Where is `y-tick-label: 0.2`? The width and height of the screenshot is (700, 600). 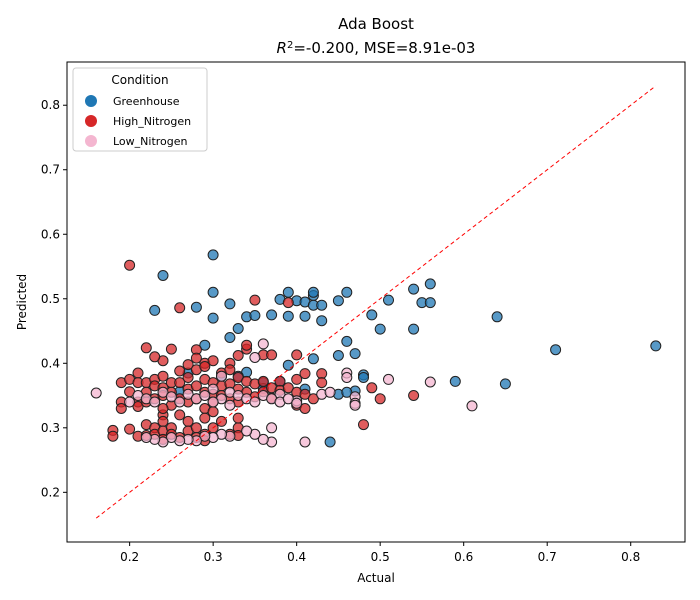
y-tick-label: 0.2 is located at coordinates (50, 492).